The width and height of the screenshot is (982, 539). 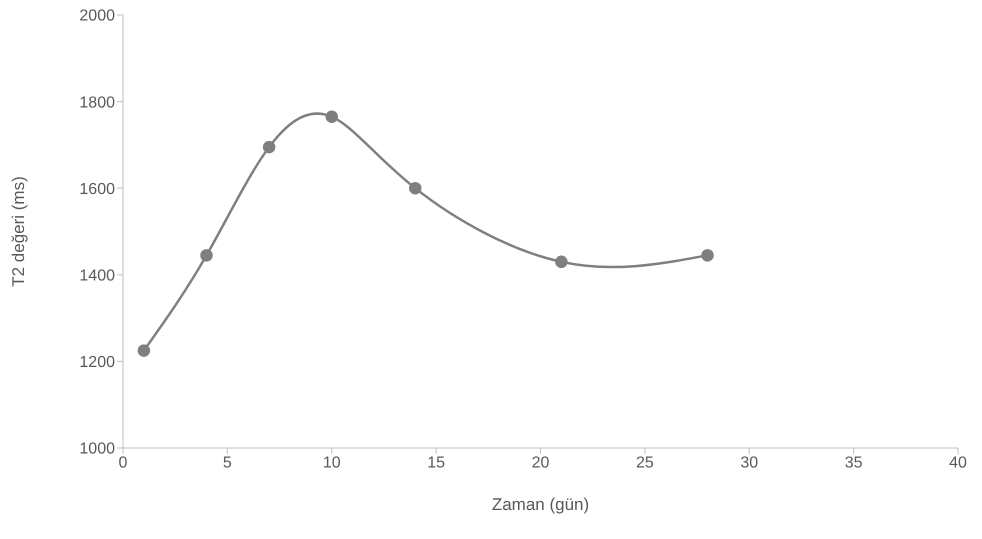 I want to click on x-tick-label: 5, so click(x=227, y=463).